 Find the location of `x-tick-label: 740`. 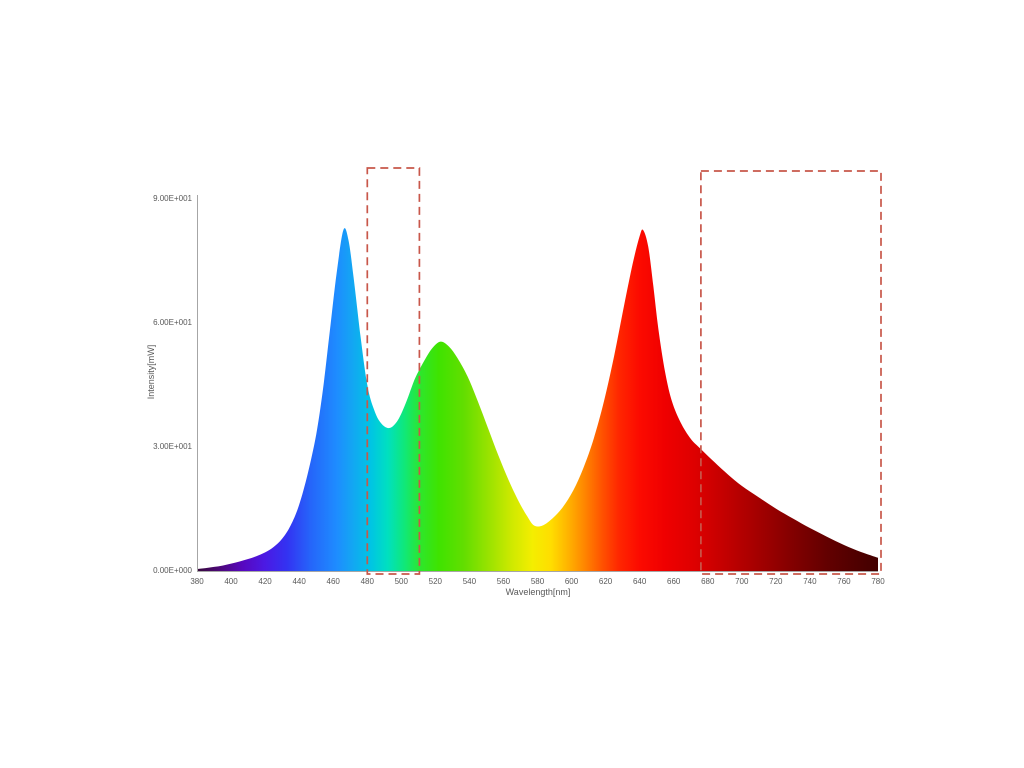

x-tick-label: 740 is located at coordinates (810, 581).